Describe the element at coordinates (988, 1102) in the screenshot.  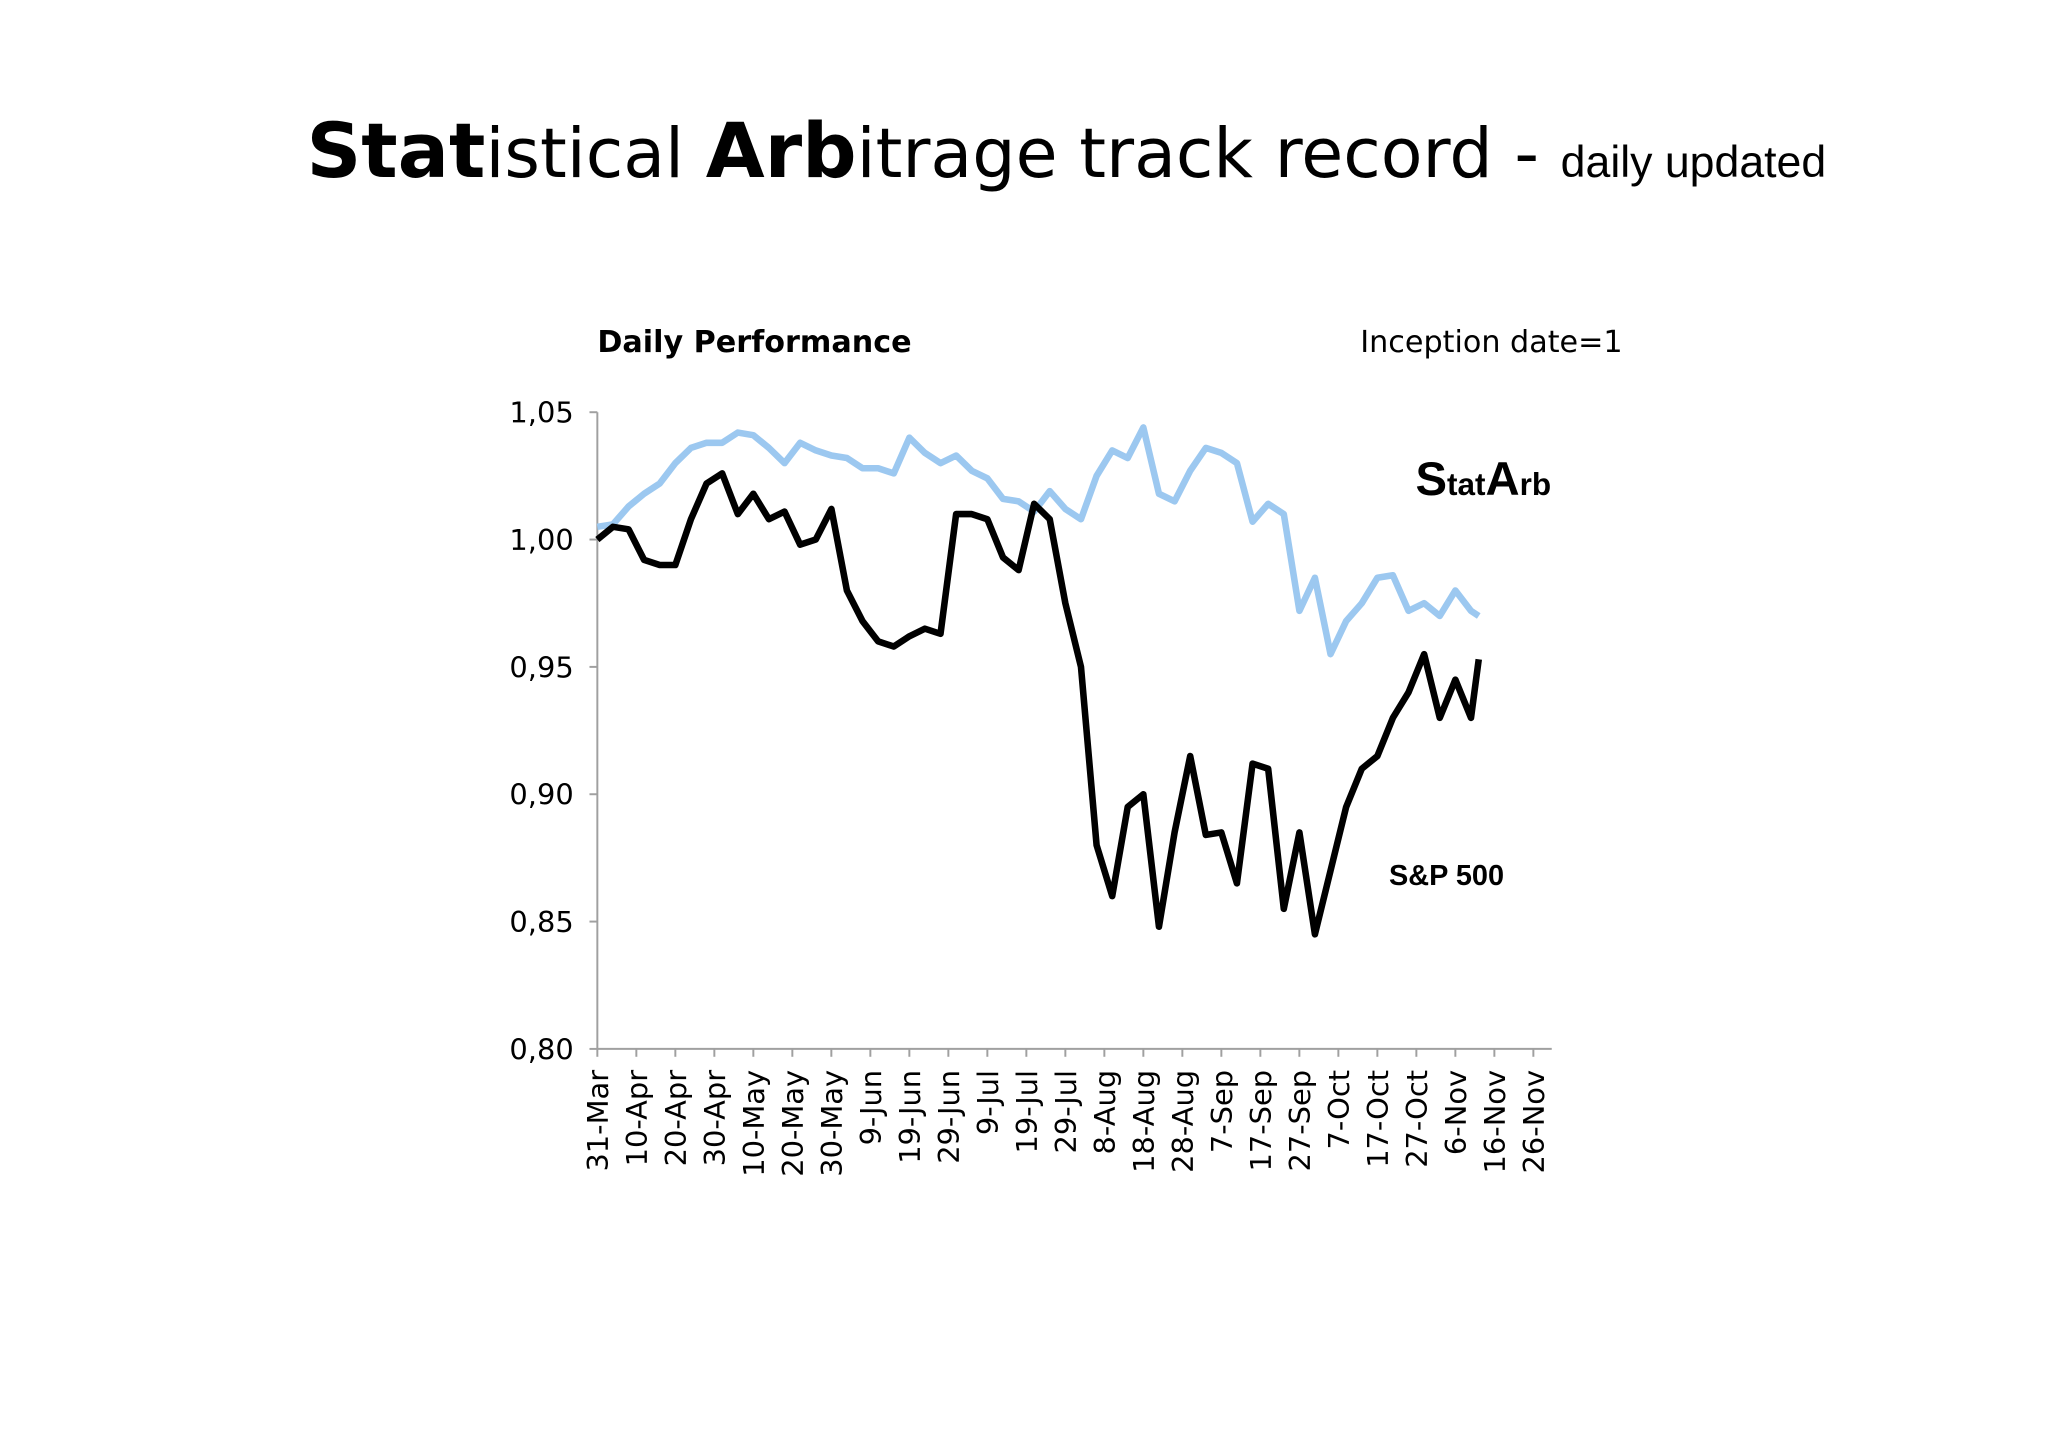
I see `x-tick-label: 9-Jul` at that location.